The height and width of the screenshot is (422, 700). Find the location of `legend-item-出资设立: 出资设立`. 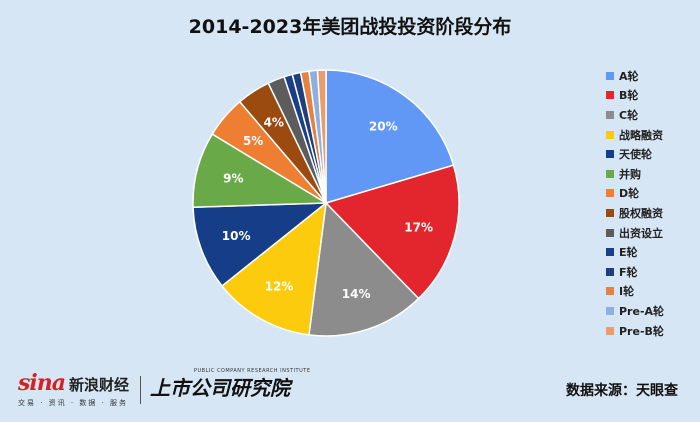

legend-item-出资设立: 出资设立 is located at coordinates (651, 233).